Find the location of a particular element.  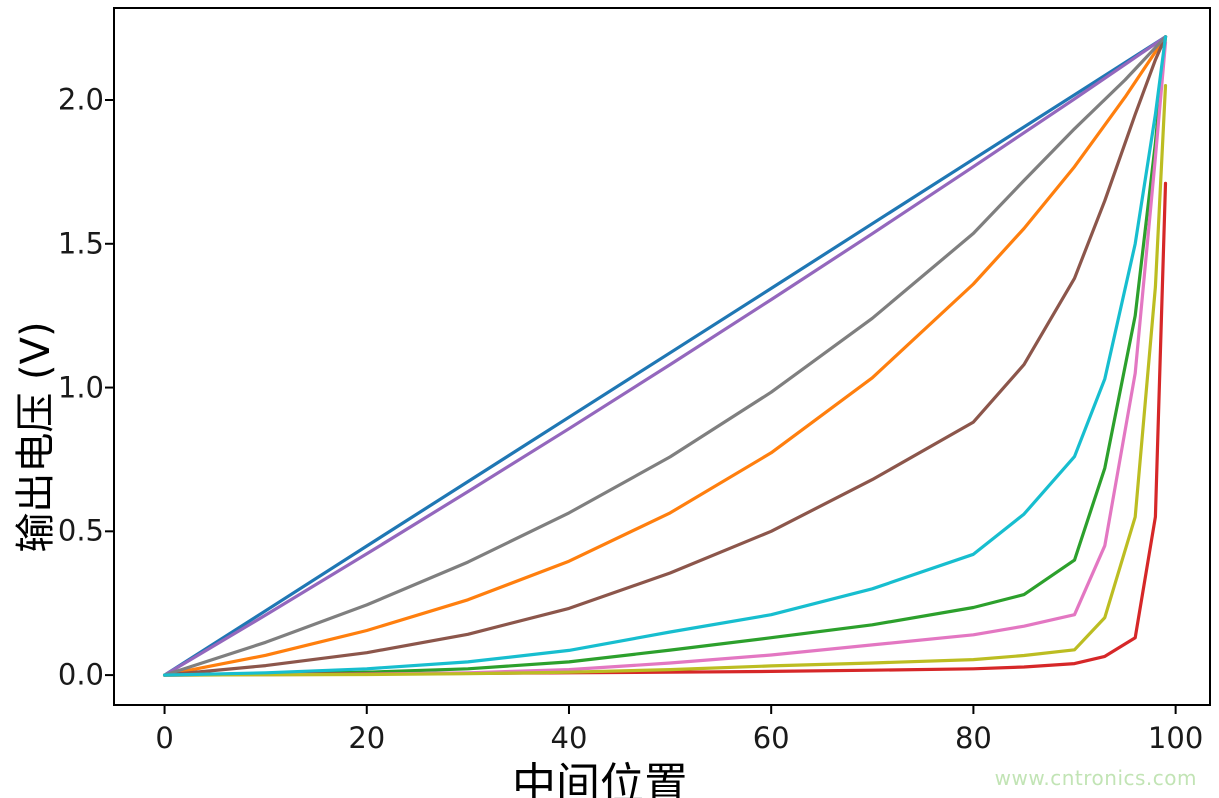

x-axis-label: 中间位置 is located at coordinates (600, 778).